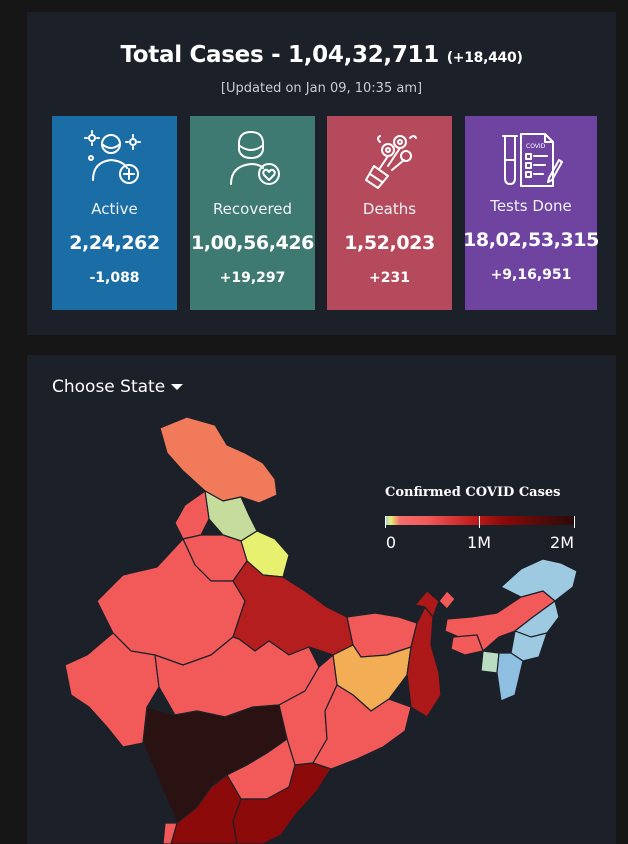 This screenshot has width=628, height=844. What do you see at coordinates (510, 677) in the screenshot?
I see `state-mizoram` at bounding box center [510, 677].